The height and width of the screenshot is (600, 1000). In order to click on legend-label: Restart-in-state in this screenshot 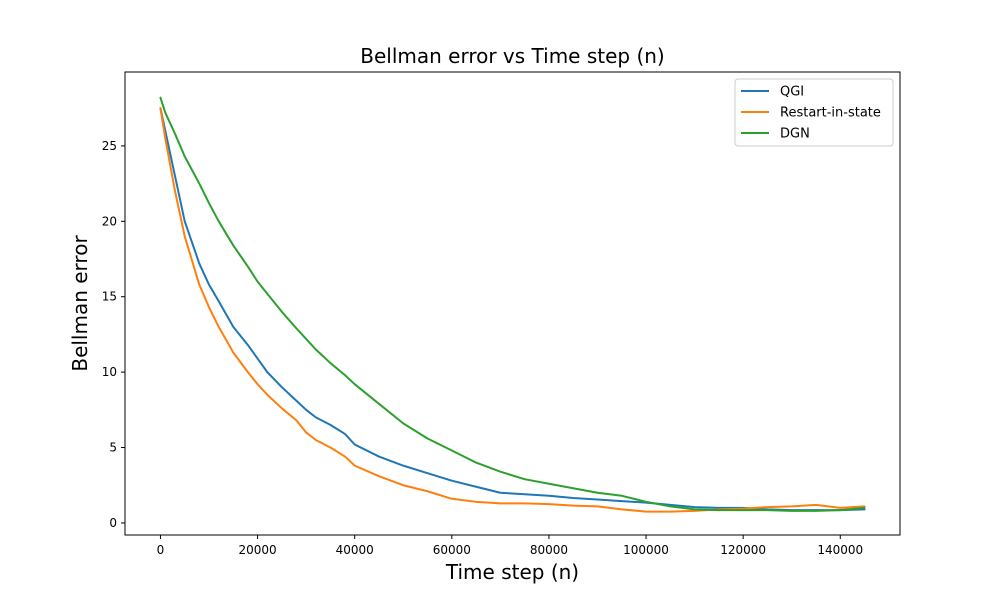, I will do `click(830, 113)`.